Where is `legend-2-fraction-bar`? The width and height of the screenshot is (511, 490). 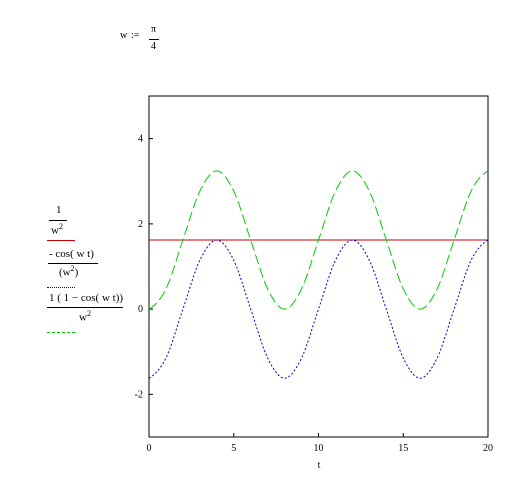 legend-2-fraction-bar is located at coordinates (73, 263).